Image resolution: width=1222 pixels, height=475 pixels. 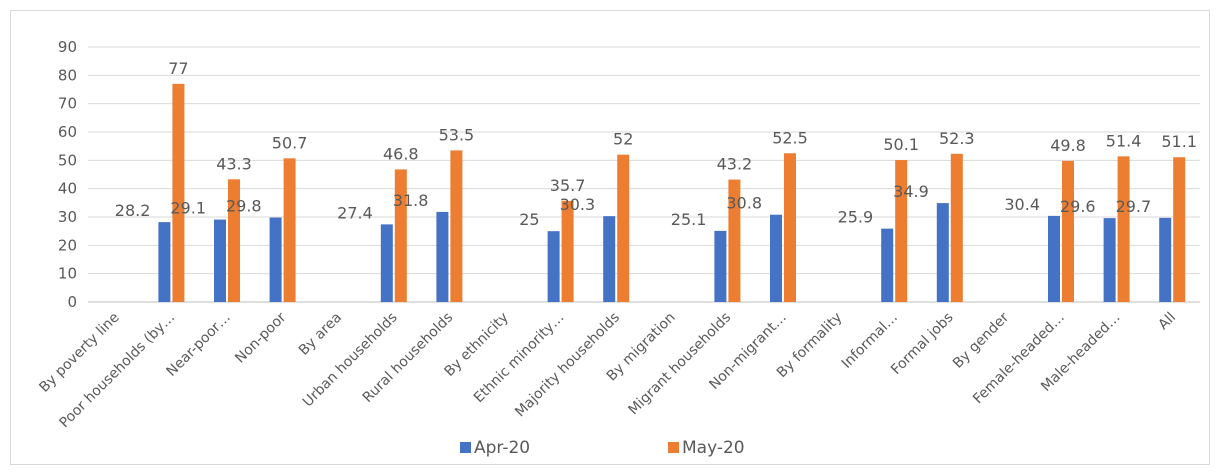 What do you see at coordinates (290, 142) in the screenshot?
I see `data-label-may: 50.7` at bounding box center [290, 142].